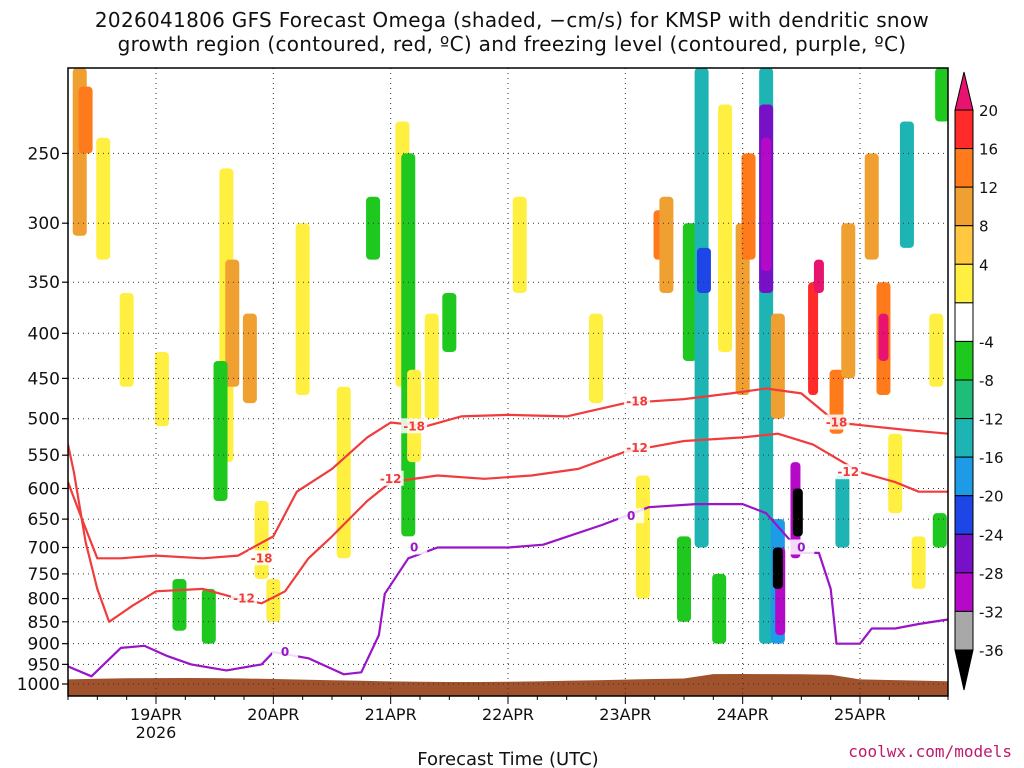 The width and height of the screenshot is (1024, 768). I want to click on y-tick-label: 350, so click(44, 283).